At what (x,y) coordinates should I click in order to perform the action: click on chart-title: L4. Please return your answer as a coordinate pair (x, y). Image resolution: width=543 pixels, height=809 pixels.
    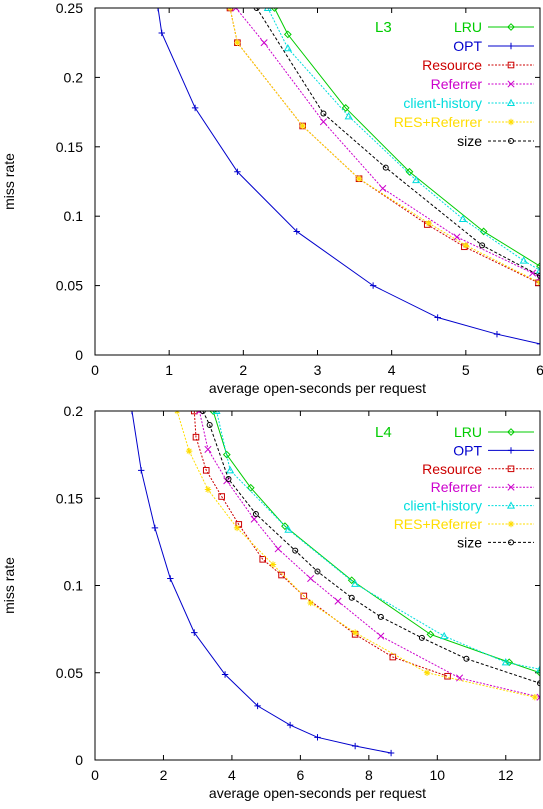
    Looking at the image, I should click on (383, 432).